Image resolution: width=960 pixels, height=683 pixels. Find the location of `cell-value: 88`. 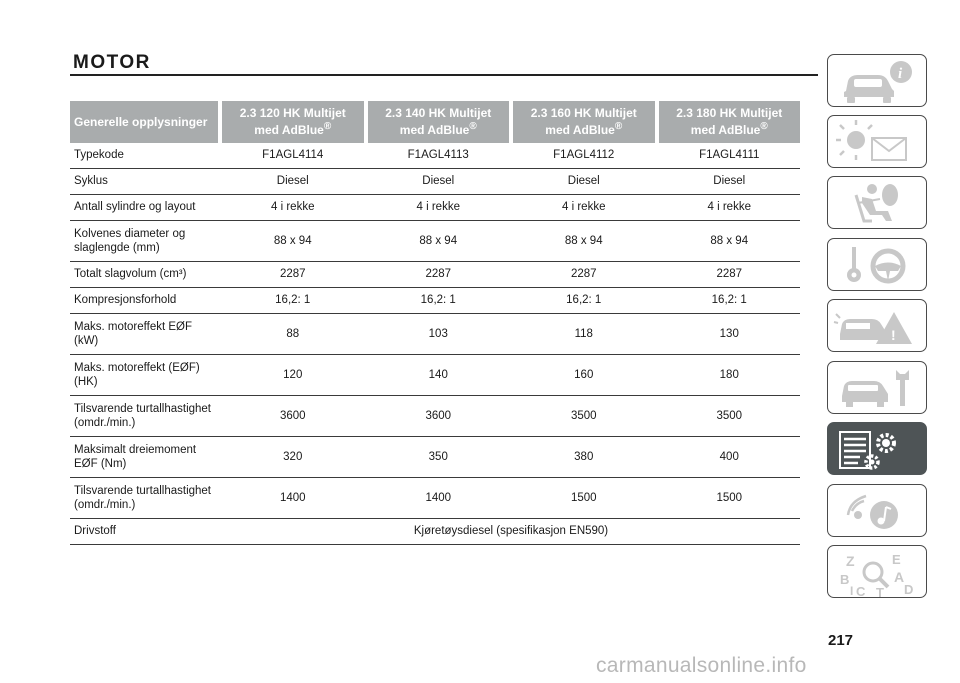

cell-value: 88 is located at coordinates (293, 334).